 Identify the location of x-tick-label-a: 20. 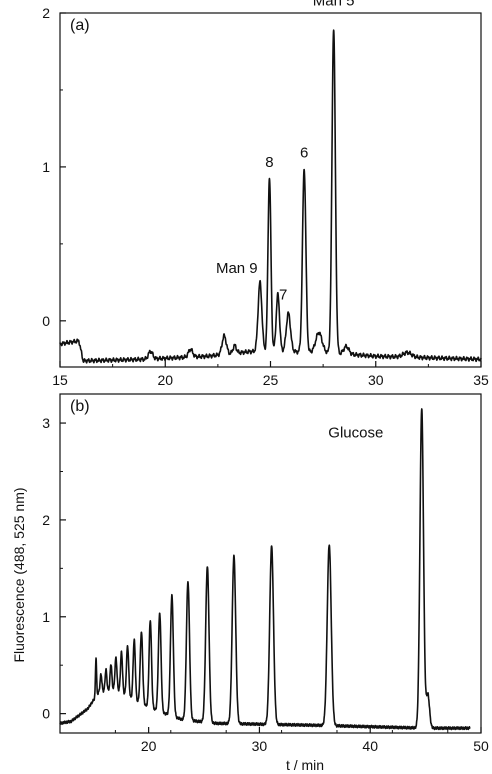
(165, 380).